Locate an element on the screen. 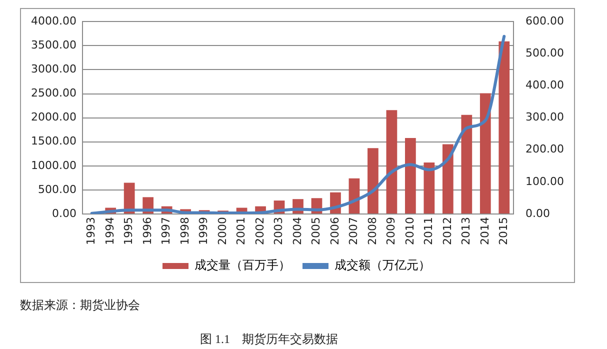 The image size is (607, 349). y2-tick-label: 600.00 is located at coordinates (545, 21).